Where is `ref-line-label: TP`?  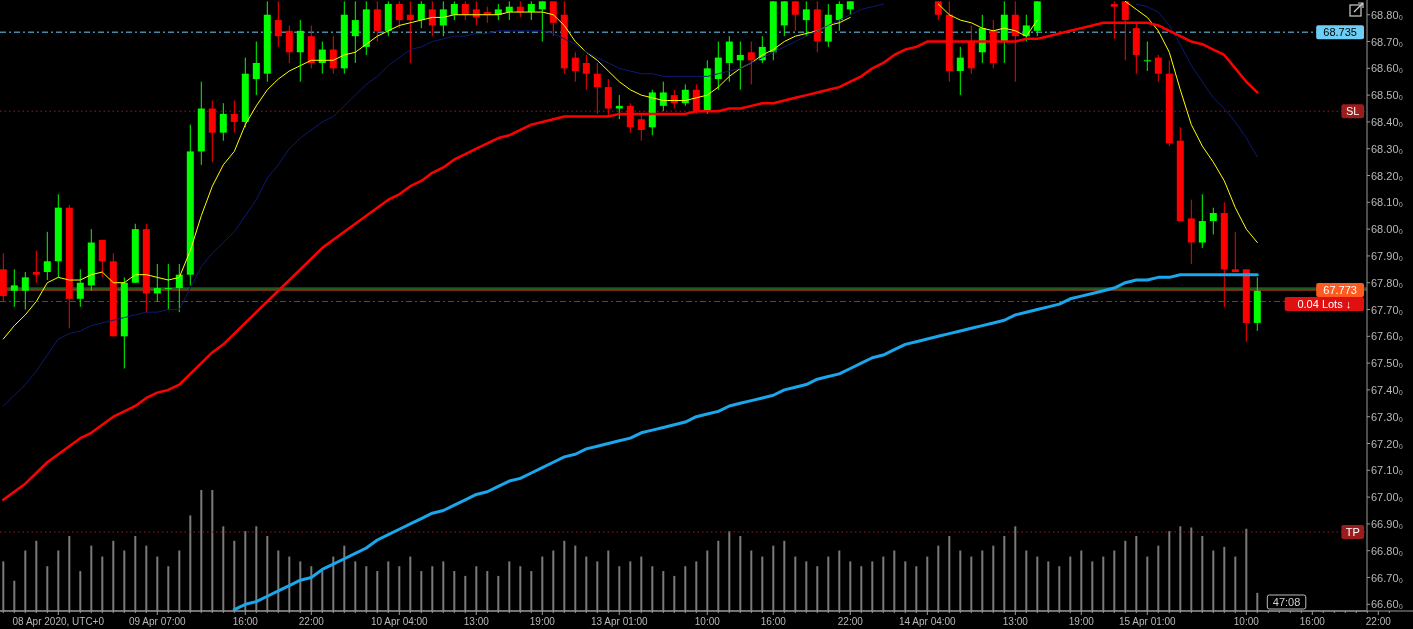 ref-line-label: TP is located at coordinates (1352, 531).